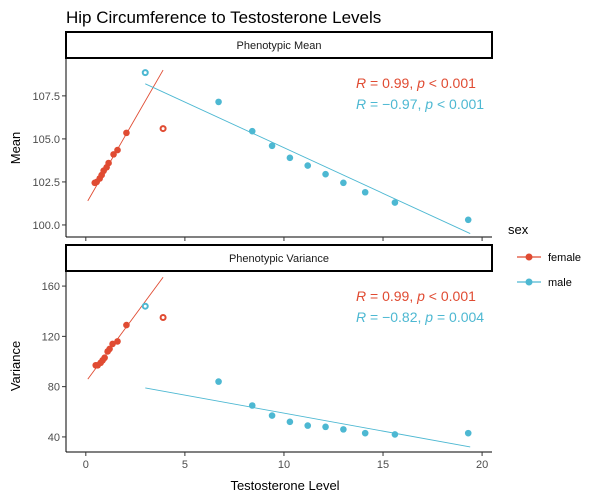 This screenshot has height=500, width=600. I want to click on legend-label-male: male, so click(560, 283).